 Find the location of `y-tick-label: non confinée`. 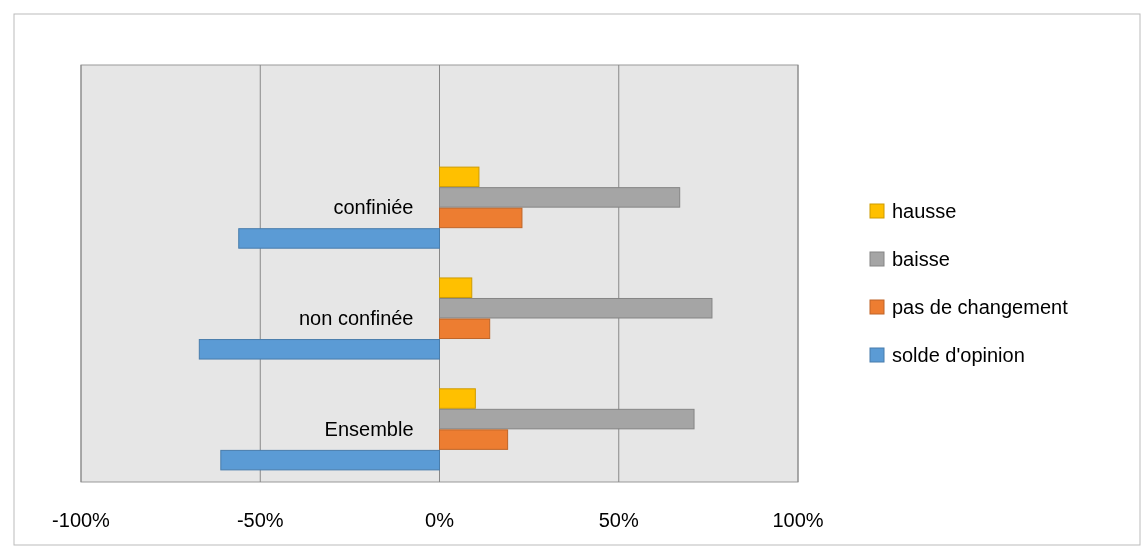

y-tick-label: non confinée is located at coordinates (356, 318).